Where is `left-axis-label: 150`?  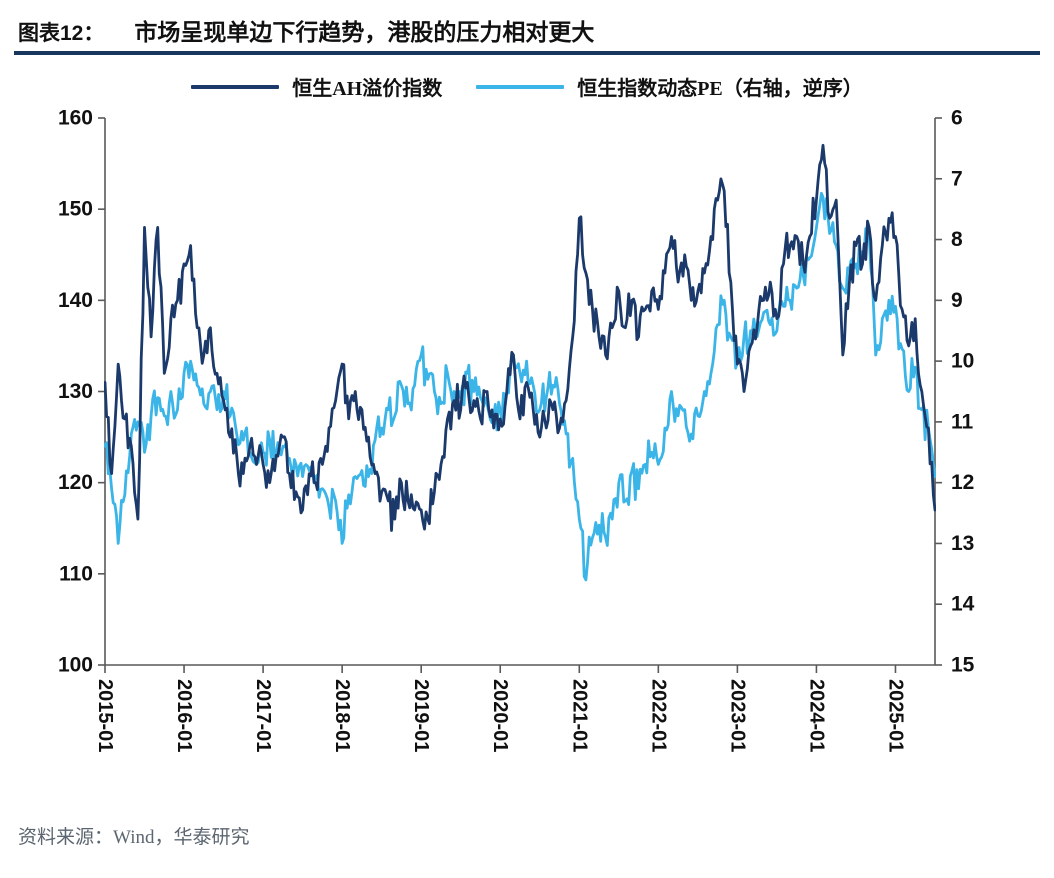
left-axis-label: 150 is located at coordinates (75, 209).